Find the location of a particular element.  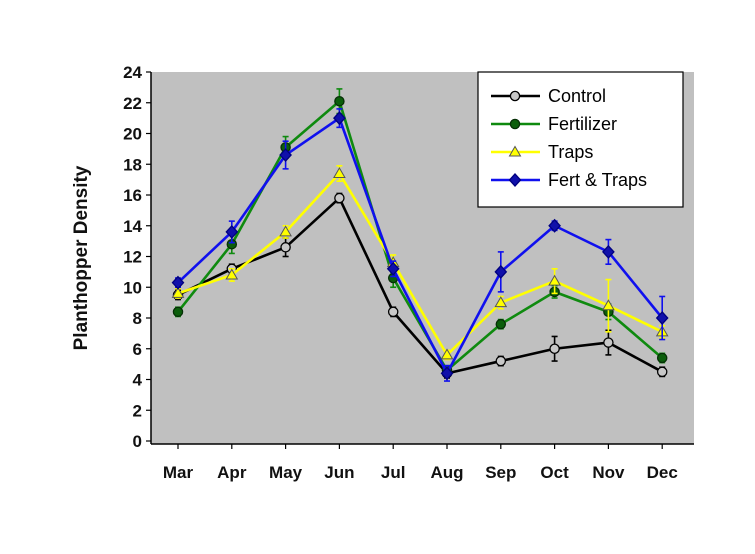

legend-marker-fert-traps is located at coordinates (515, 180).